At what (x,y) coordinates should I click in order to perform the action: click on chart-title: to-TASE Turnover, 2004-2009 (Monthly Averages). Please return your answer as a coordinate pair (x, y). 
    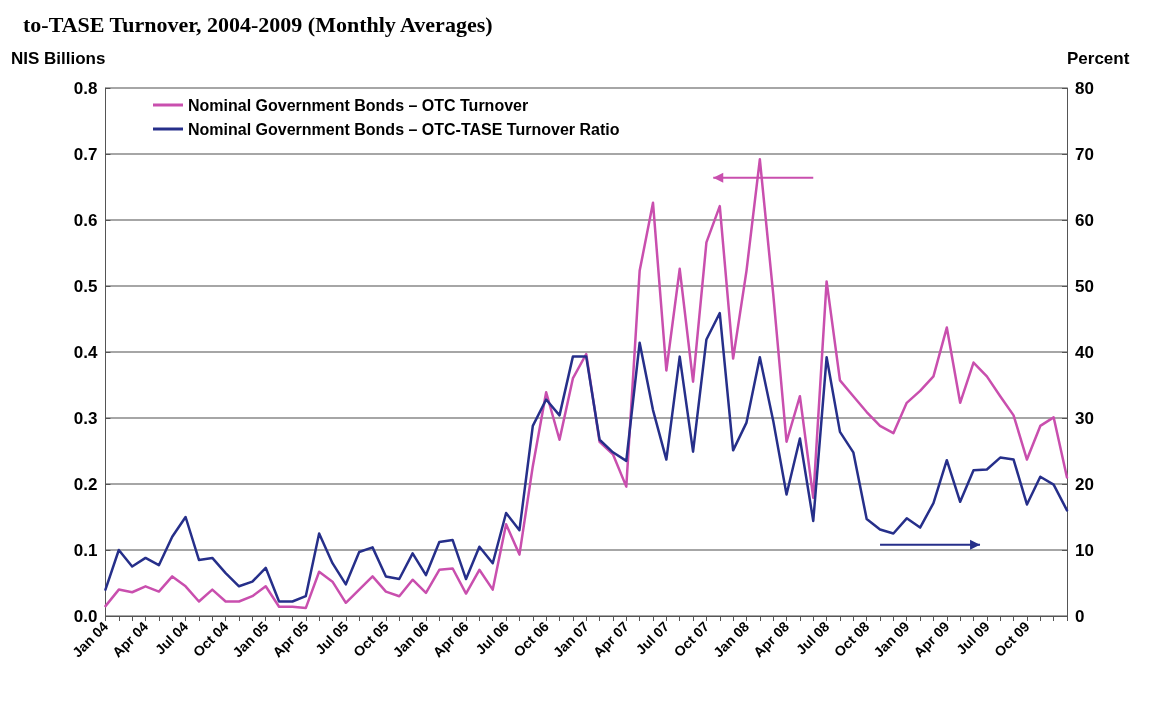
    Looking at the image, I should click on (258, 24).